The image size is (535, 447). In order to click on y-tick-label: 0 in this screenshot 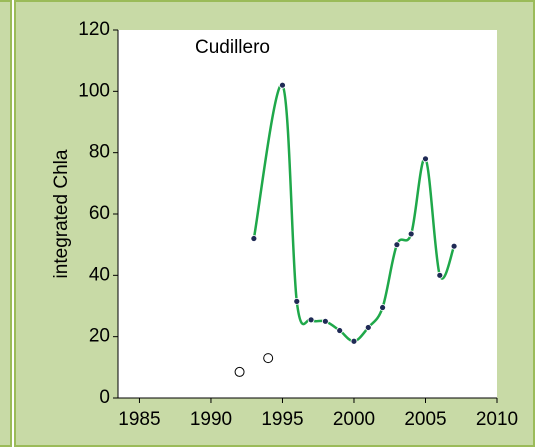, I will do `click(104, 397)`.